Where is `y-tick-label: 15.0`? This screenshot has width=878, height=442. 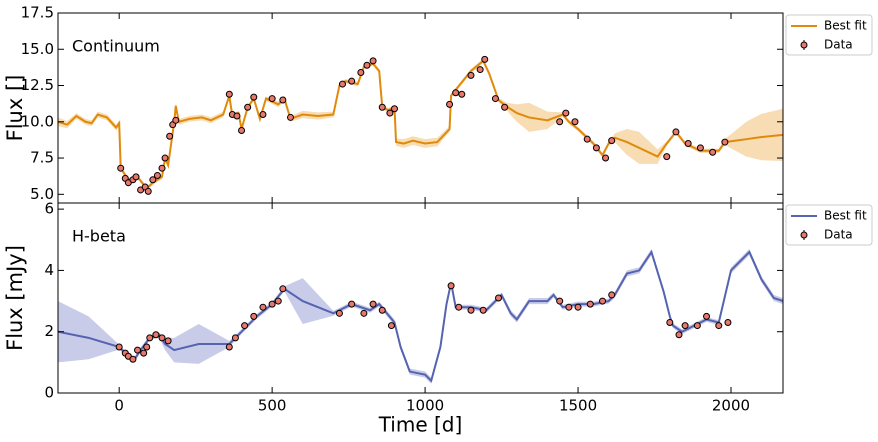 y-tick-label: 15.0 is located at coordinates (37, 49).